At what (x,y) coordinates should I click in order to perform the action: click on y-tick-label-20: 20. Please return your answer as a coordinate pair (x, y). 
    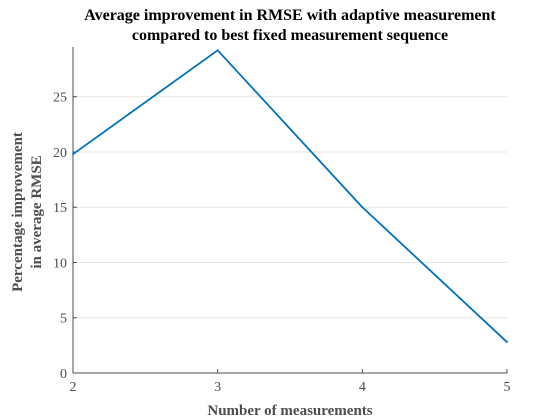
    Looking at the image, I should click on (60, 153).